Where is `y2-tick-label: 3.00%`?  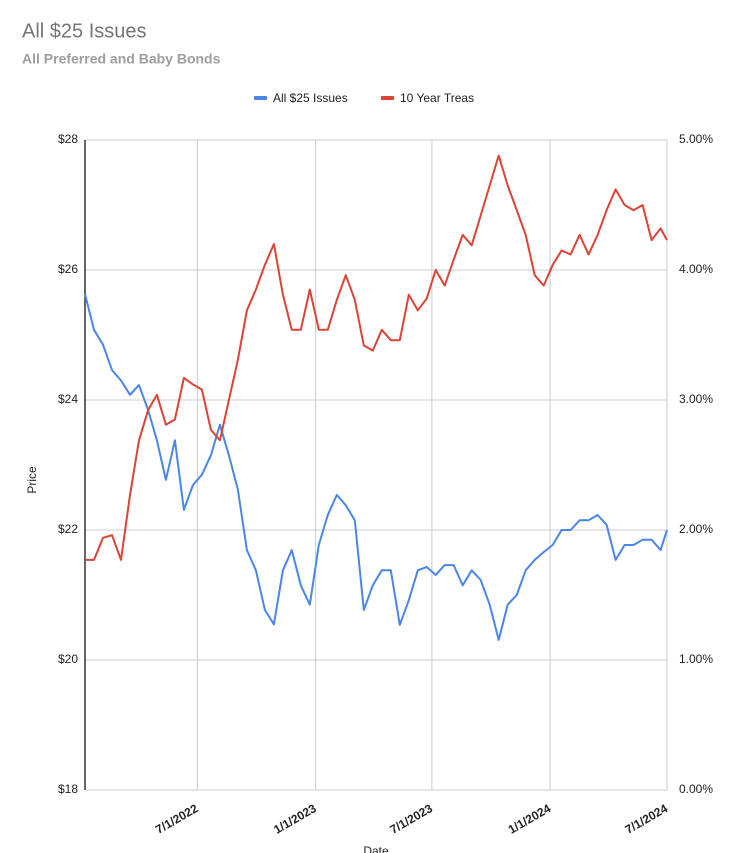
y2-tick-label: 3.00% is located at coordinates (696, 399).